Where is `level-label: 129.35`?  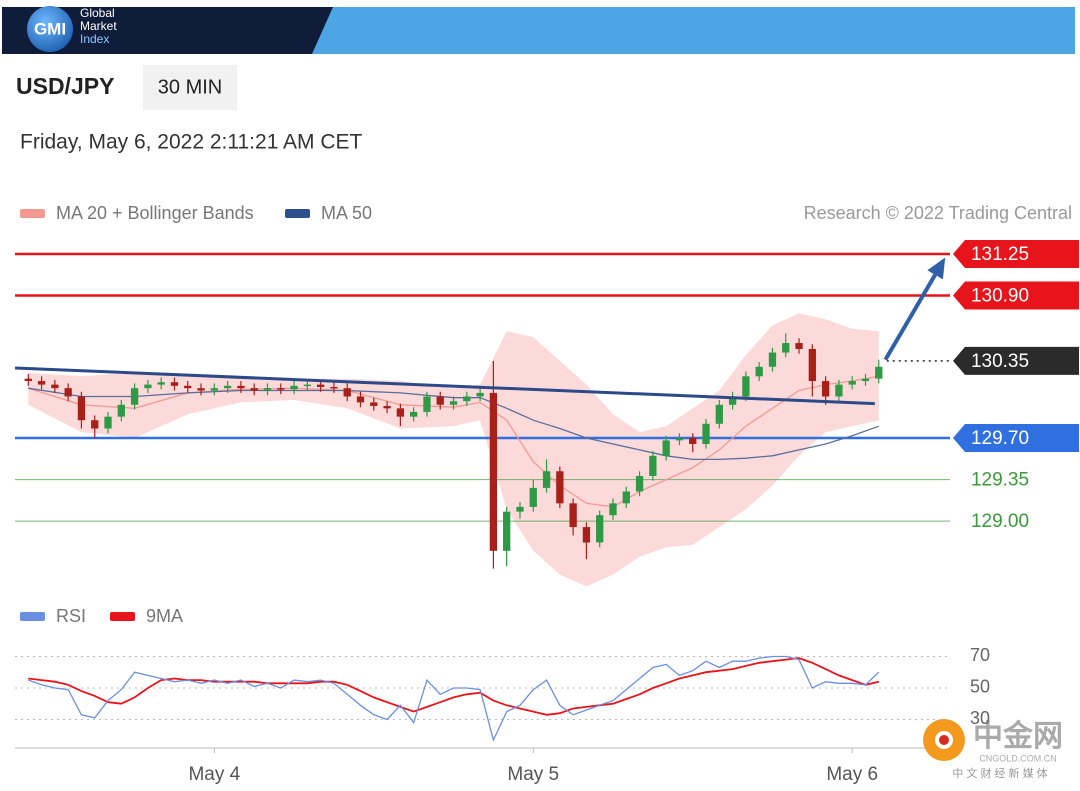
level-label: 129.35 is located at coordinates (1000, 480).